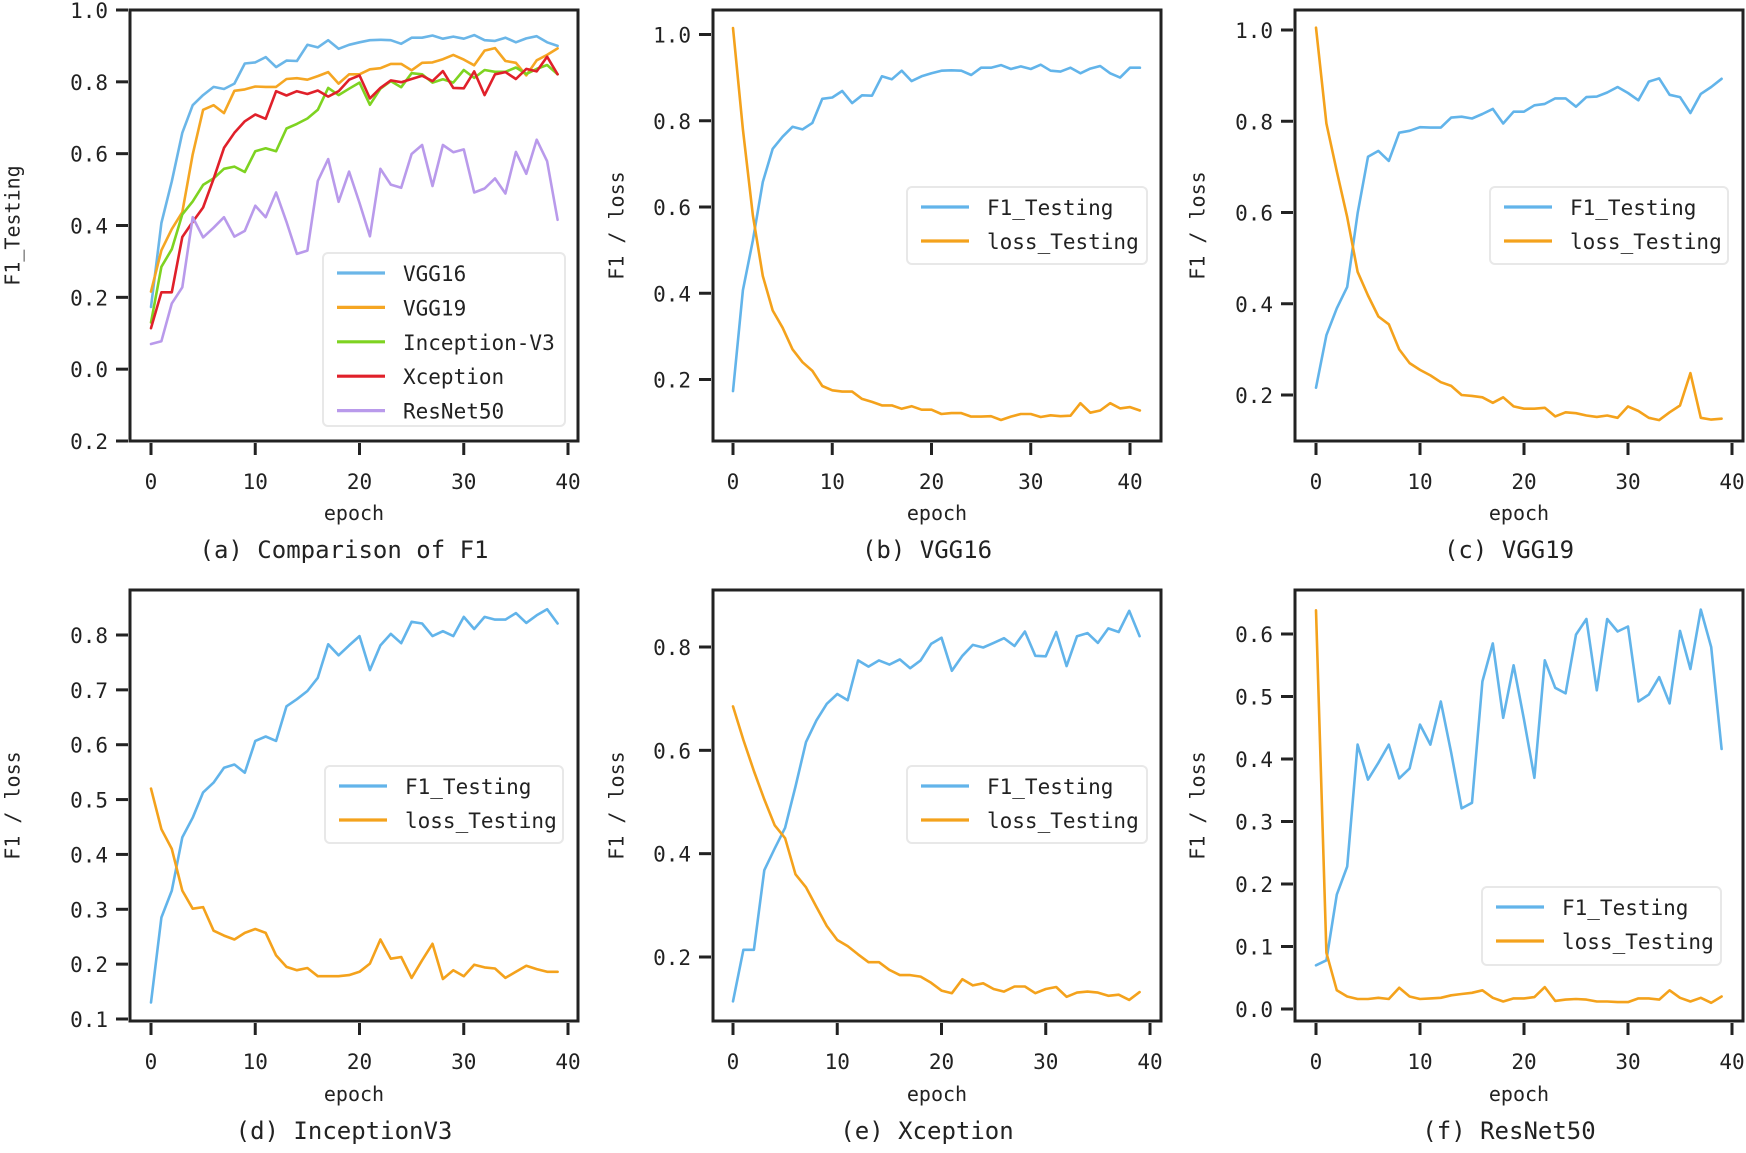 The width and height of the screenshot is (1746, 1153). Describe the element at coordinates (354, 242) in the screenshot. I see `series-line-resnet50` at that location.